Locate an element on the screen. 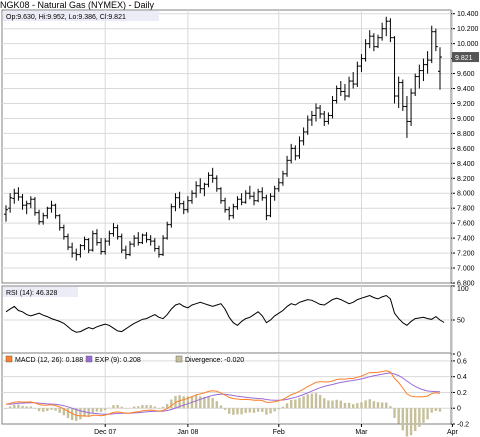  macd-legend: MACD (12, 26): 0.188 is located at coordinates (49, 360).